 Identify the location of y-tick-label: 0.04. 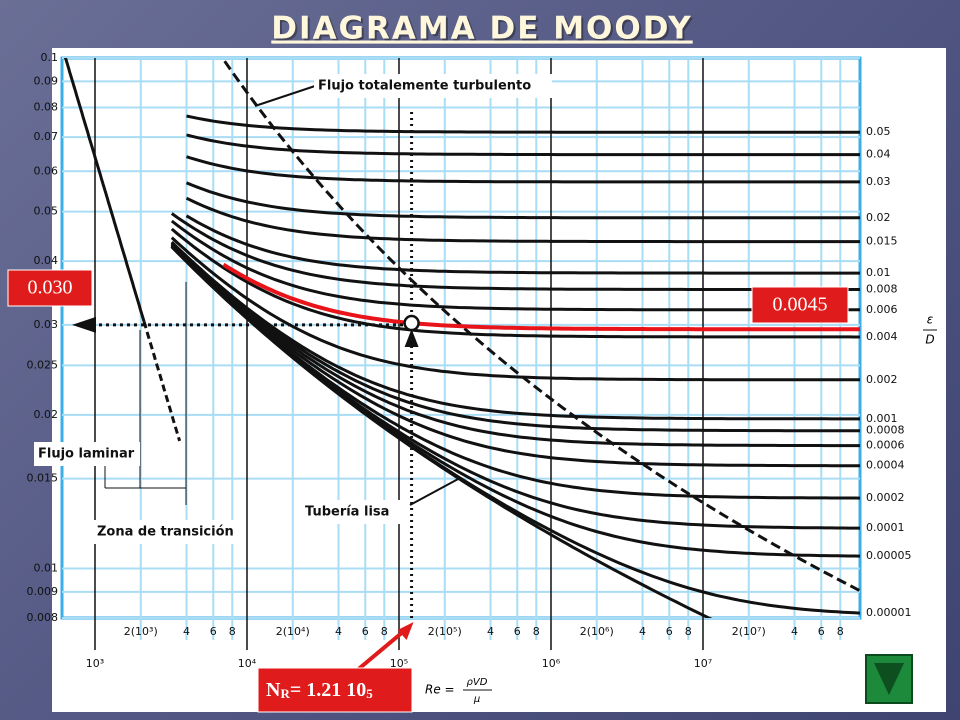
(46, 260).